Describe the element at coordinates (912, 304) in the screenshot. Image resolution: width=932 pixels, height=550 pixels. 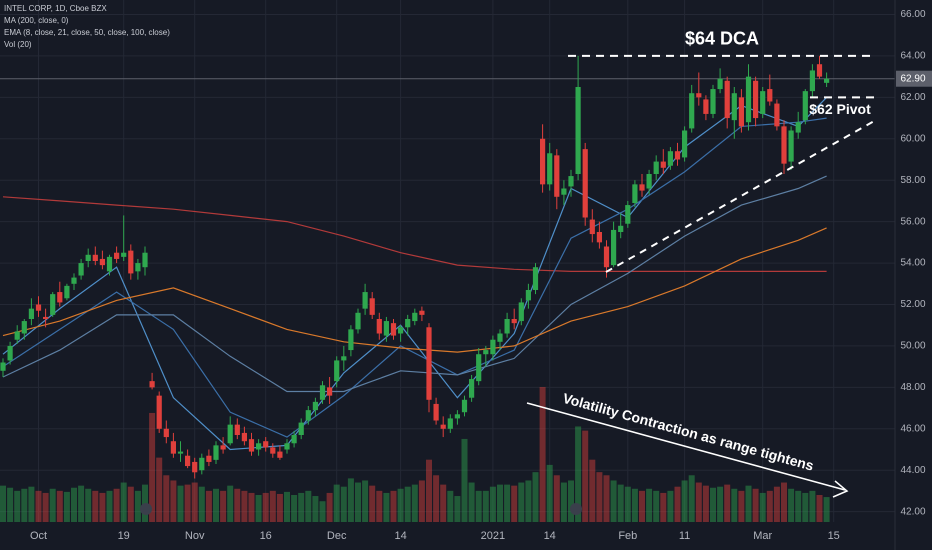
I see `y-tick-label: 52.00` at that location.